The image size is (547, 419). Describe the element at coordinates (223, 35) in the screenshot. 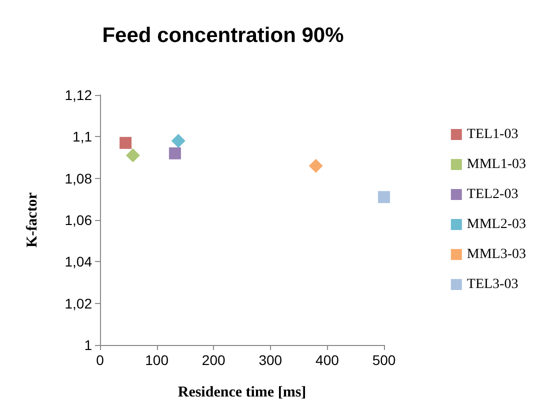

I see `chart-title: Feed concentration 90%` at that location.